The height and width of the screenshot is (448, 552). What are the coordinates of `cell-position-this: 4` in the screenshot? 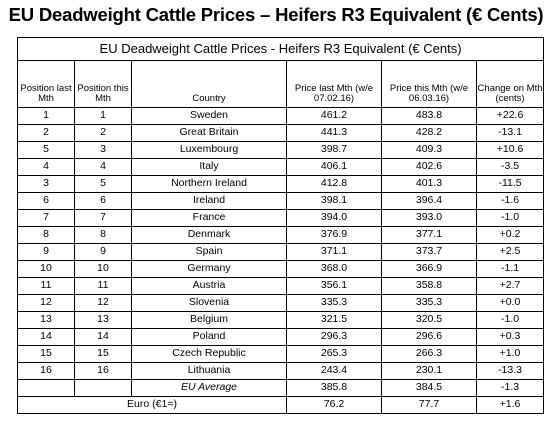 It's located at (103, 167).